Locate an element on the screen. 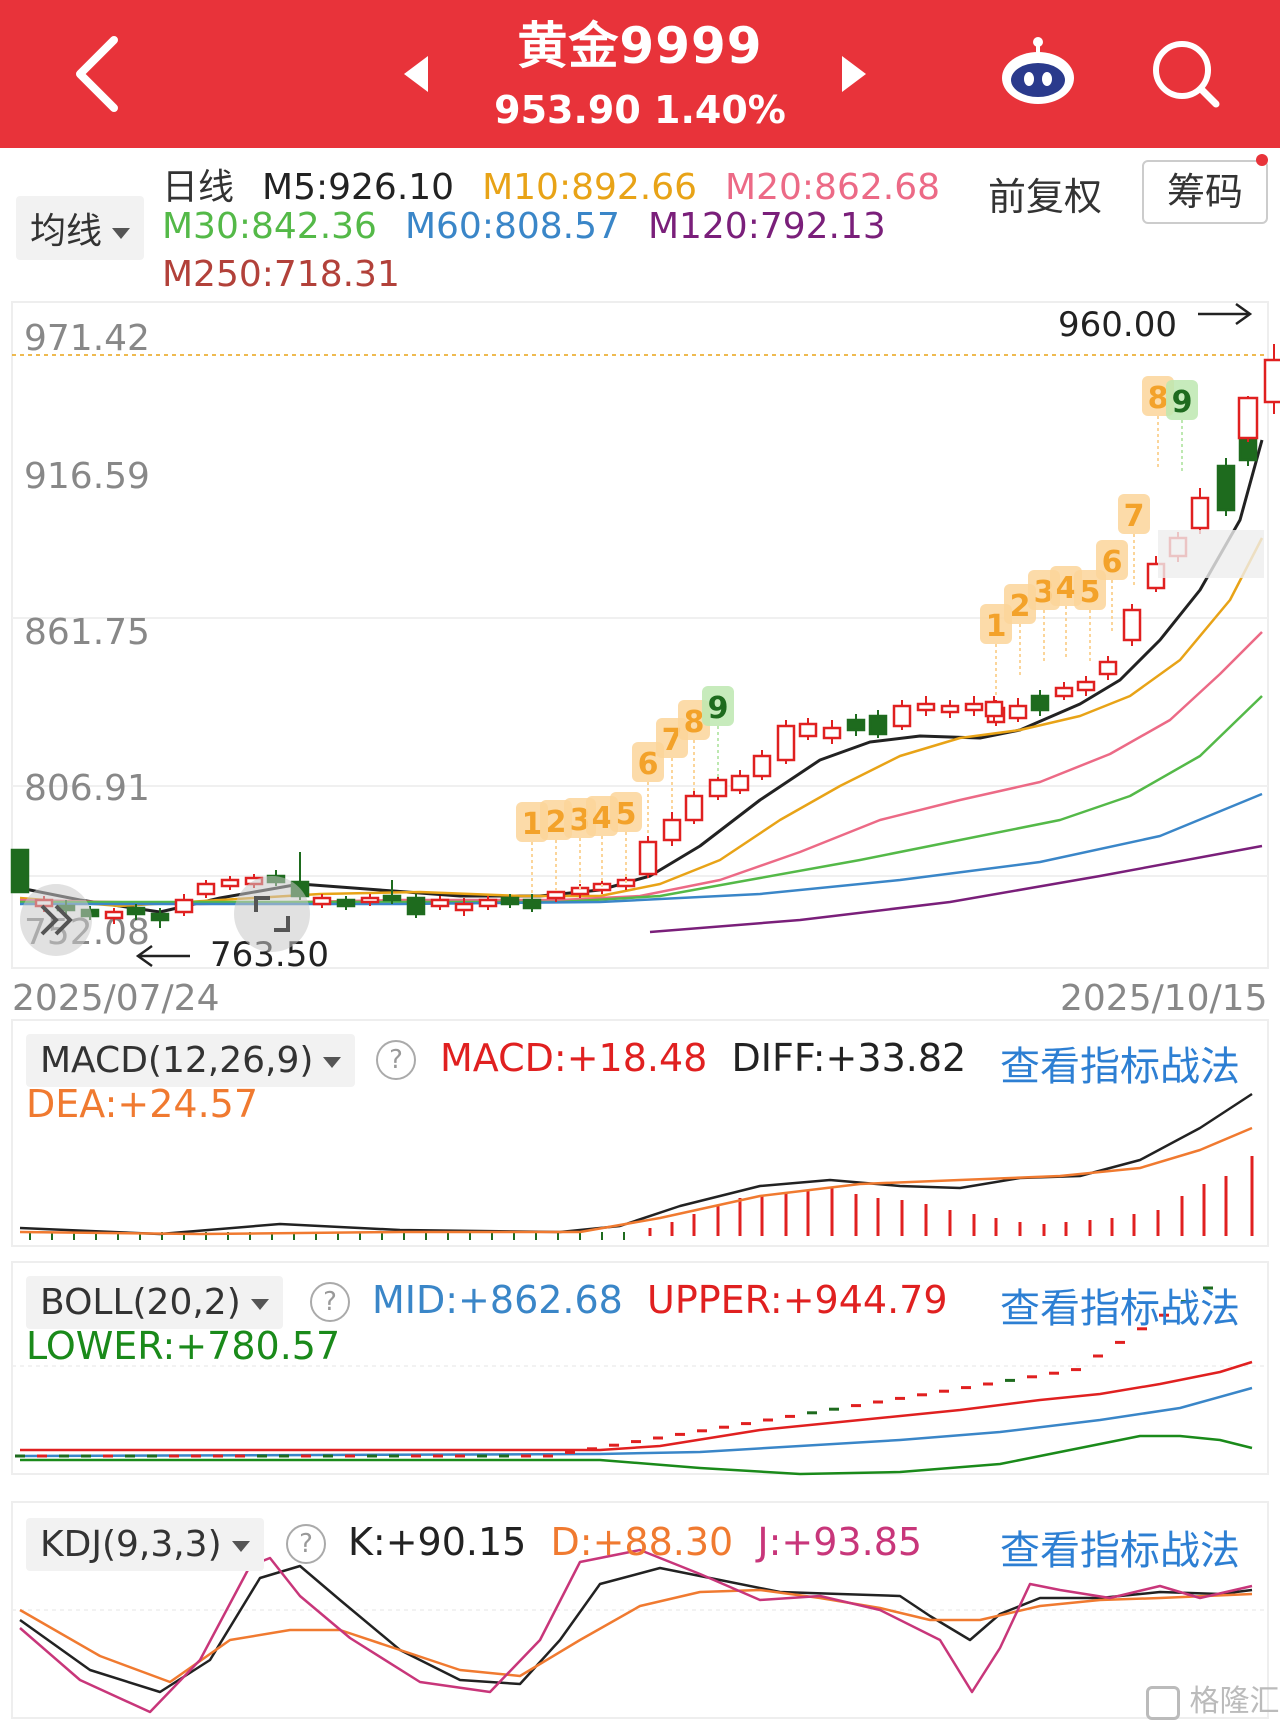  price-change: 953.90 1.40% is located at coordinates (640, 110).